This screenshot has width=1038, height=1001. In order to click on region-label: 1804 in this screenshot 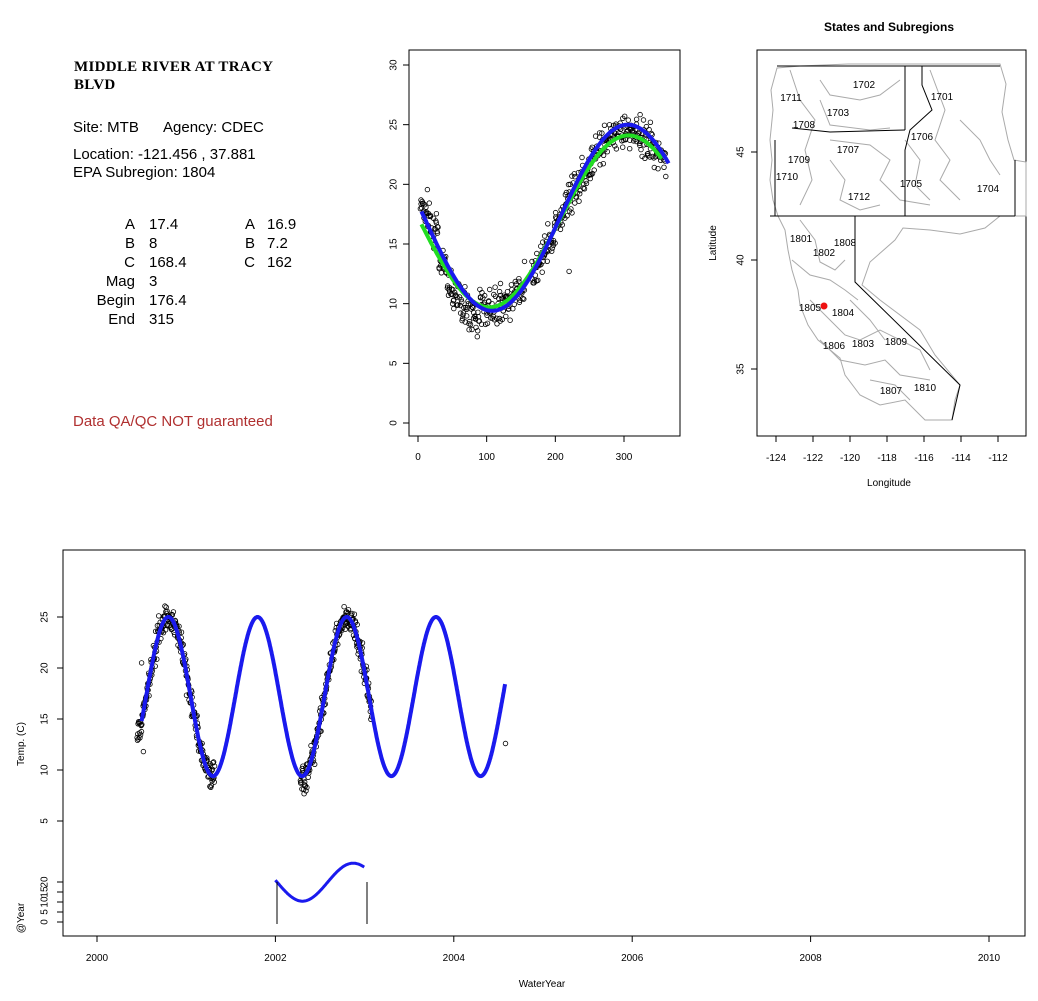, I will do `click(843, 313)`.